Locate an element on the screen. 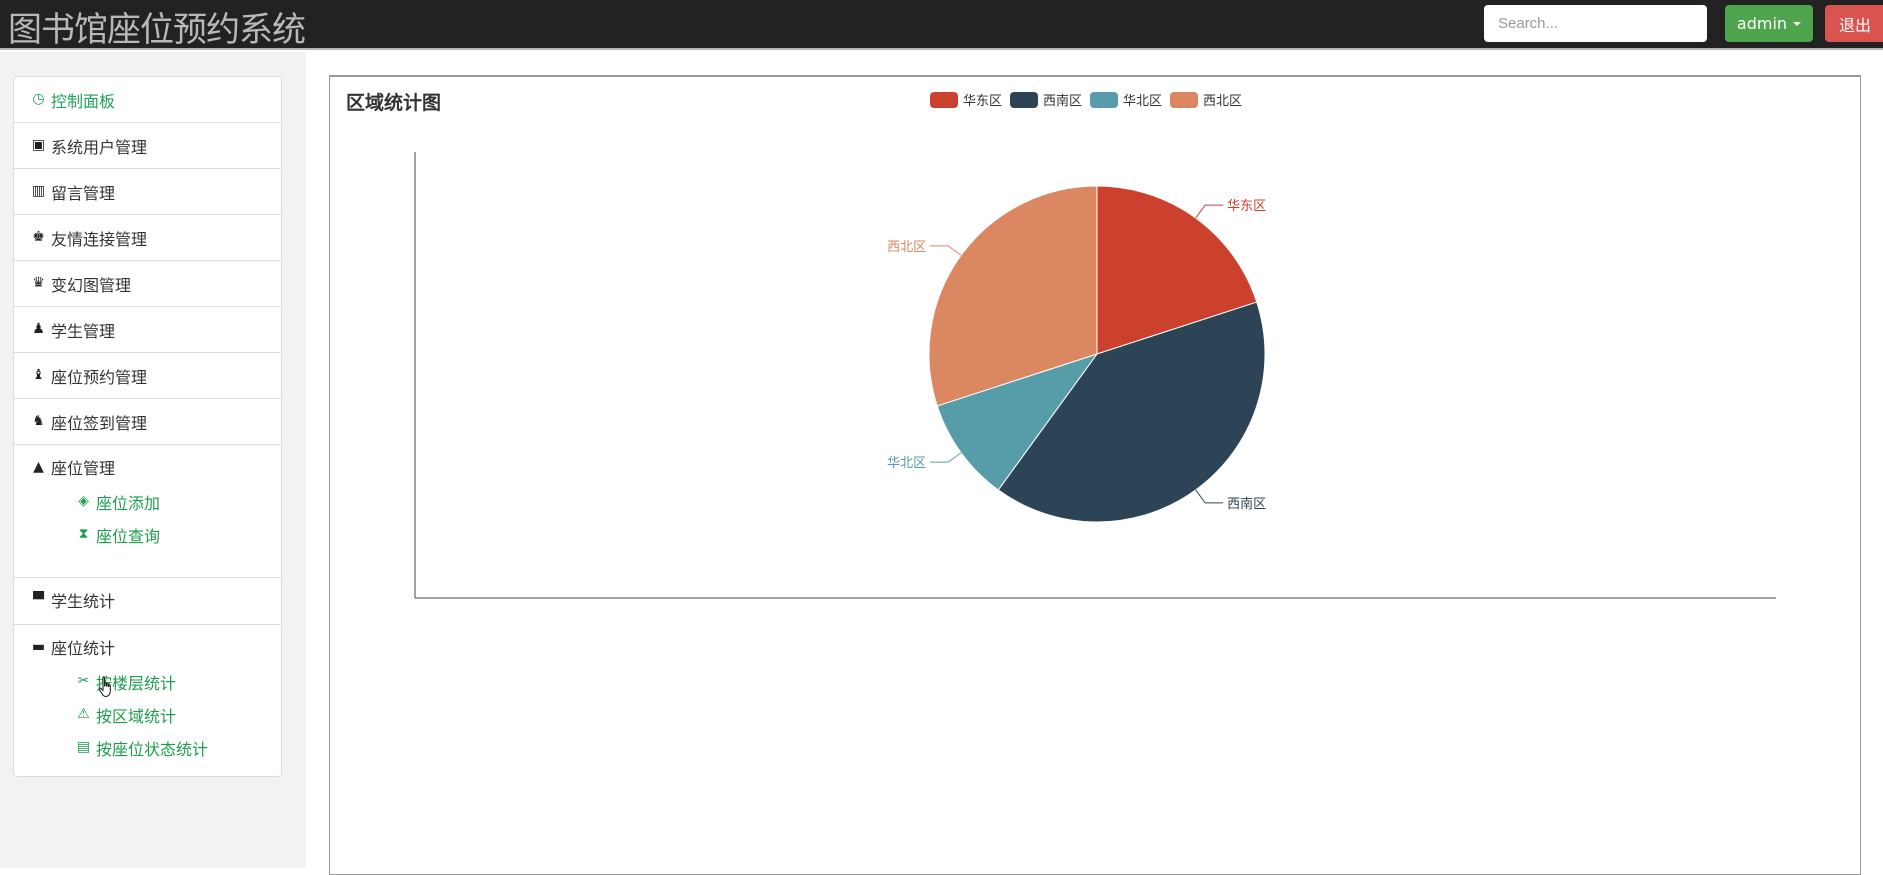 The height and width of the screenshot is (875, 1883). legend-label: 华北区 is located at coordinates (1143, 101).